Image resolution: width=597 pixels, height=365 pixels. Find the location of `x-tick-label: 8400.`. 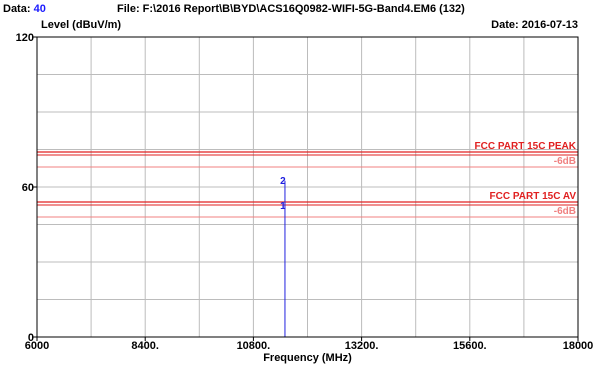

x-tick-label: 8400. is located at coordinates (145, 346).